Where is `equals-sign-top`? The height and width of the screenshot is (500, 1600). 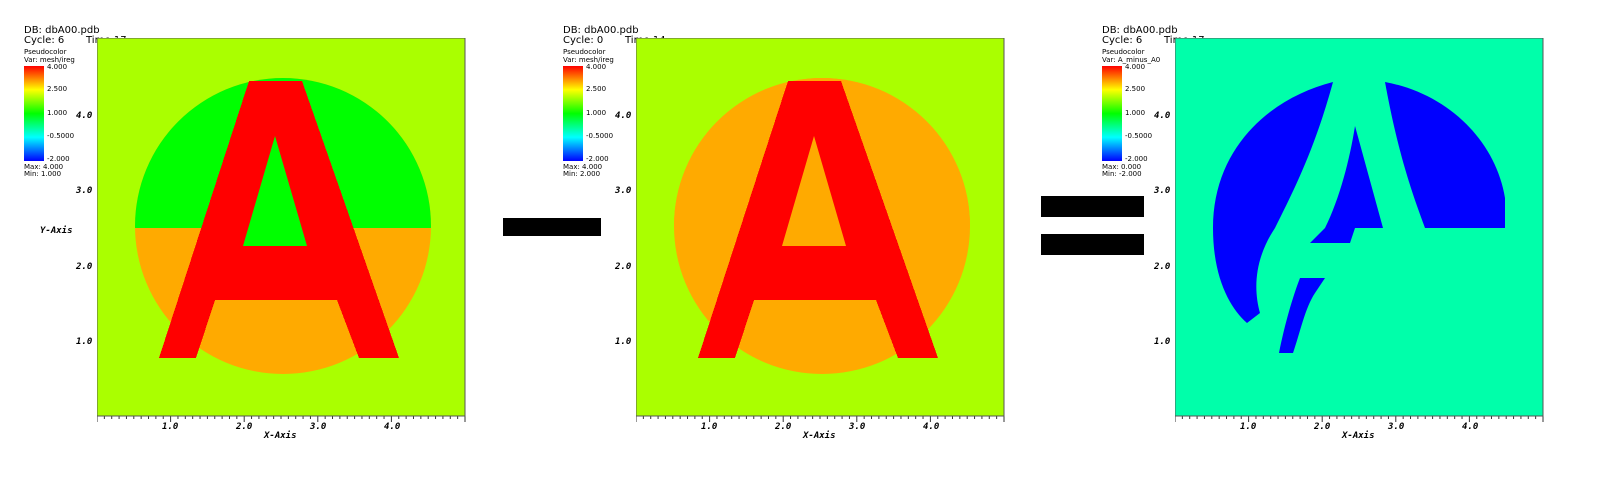 equals-sign-top is located at coordinates (1092, 206).